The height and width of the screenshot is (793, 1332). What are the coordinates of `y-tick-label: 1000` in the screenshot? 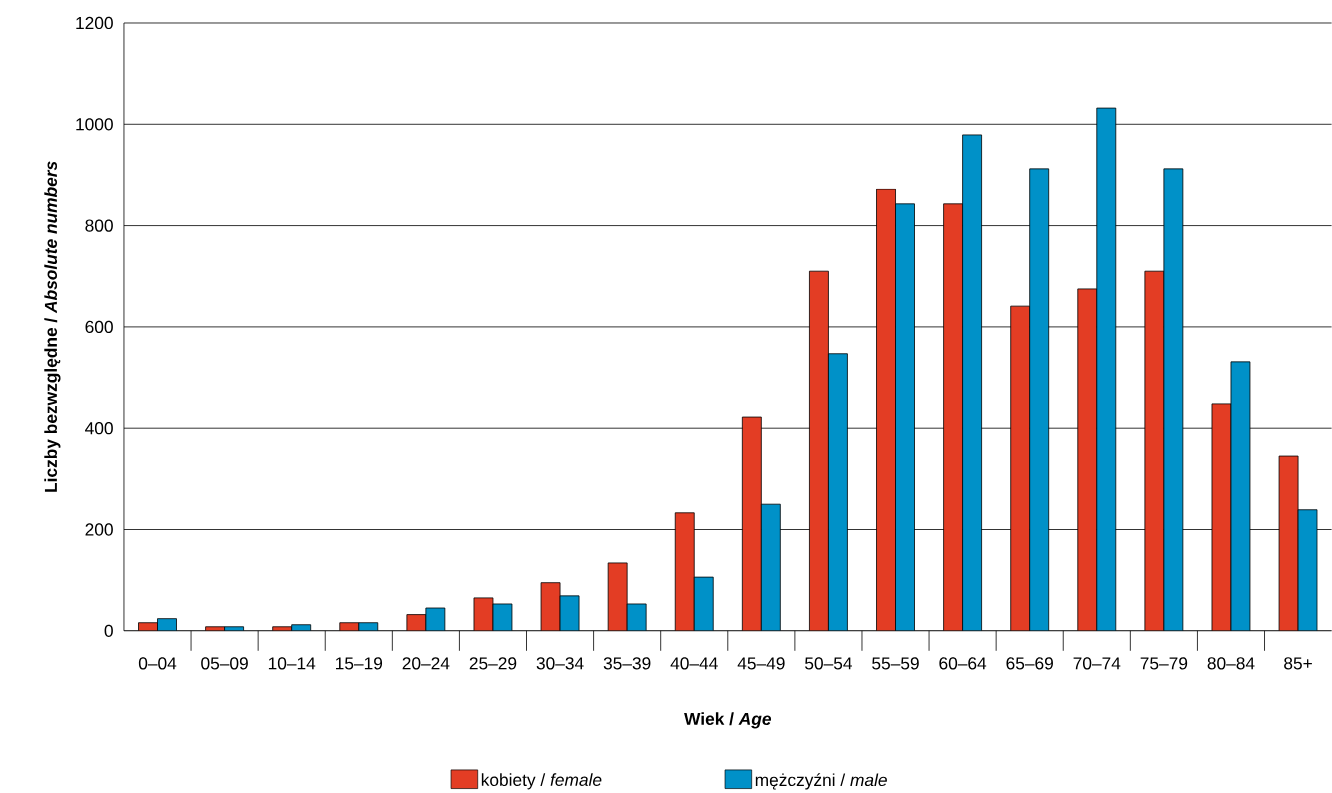 It's located at (94, 124).